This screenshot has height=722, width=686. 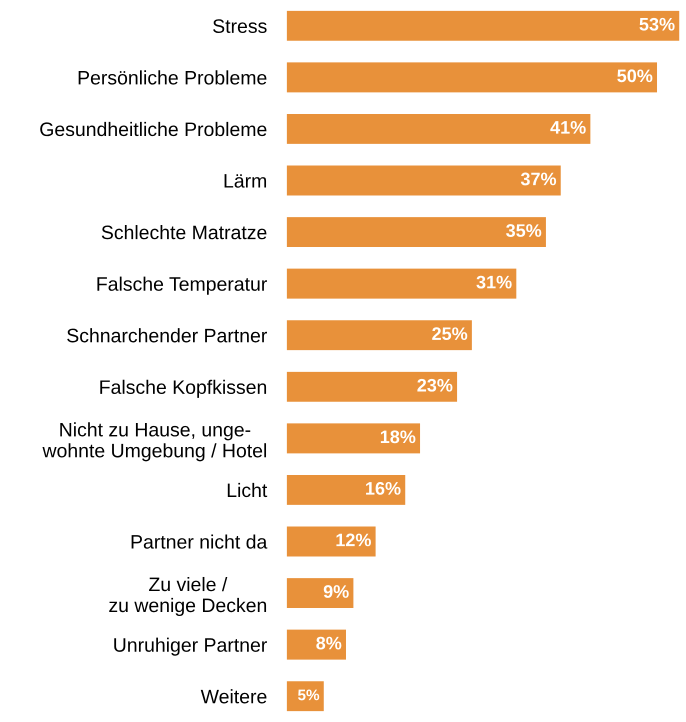 What do you see at coordinates (182, 285) in the screenshot?
I see `y-tick-label: Falsche Temperatur` at bounding box center [182, 285].